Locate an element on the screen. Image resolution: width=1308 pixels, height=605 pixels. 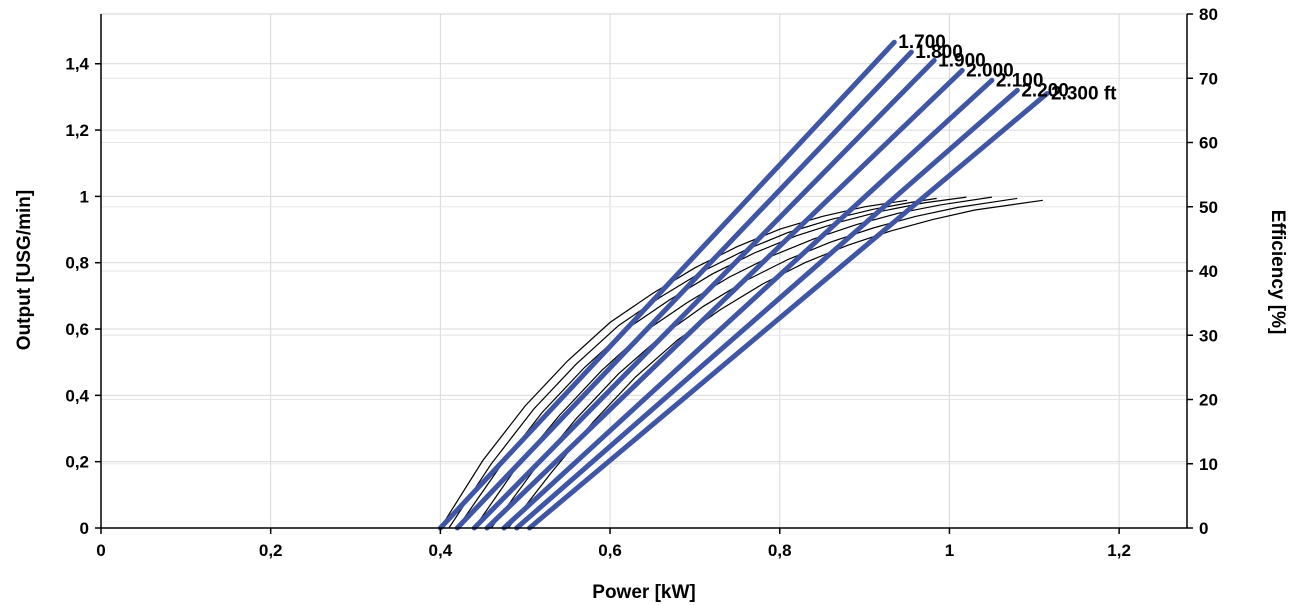
y-tick-label: 0 is located at coordinates (84, 528).